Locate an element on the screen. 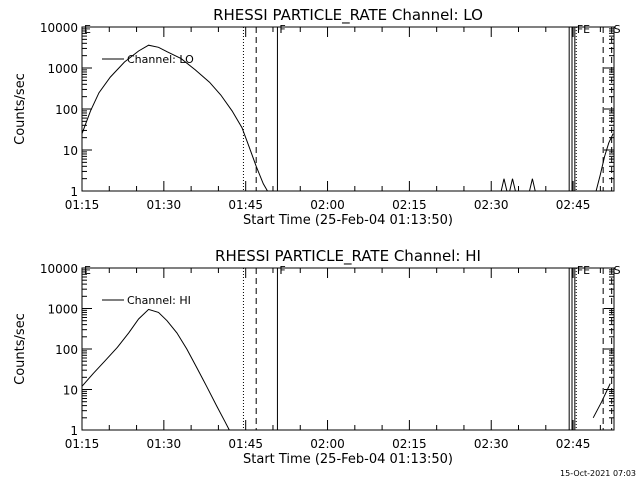  chart-title: RHESSI PARTICLE_RATE Channel: HI is located at coordinates (348, 256).